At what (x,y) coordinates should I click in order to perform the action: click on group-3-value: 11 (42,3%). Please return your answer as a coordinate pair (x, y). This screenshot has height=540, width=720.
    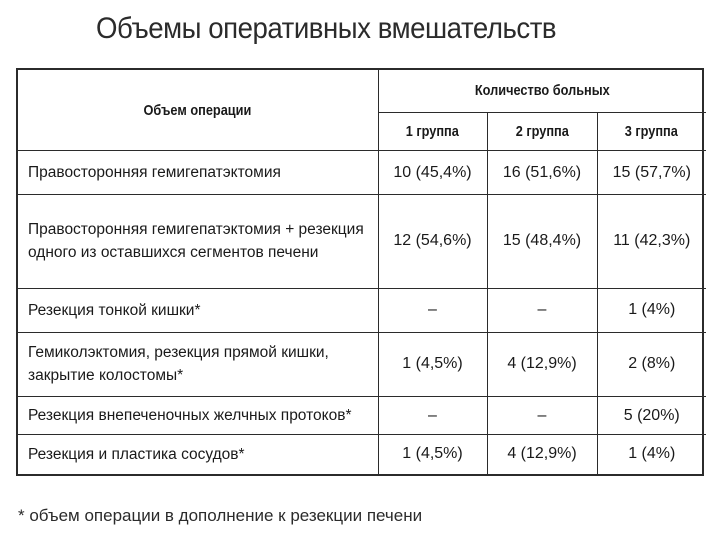
    Looking at the image, I should click on (651, 241).